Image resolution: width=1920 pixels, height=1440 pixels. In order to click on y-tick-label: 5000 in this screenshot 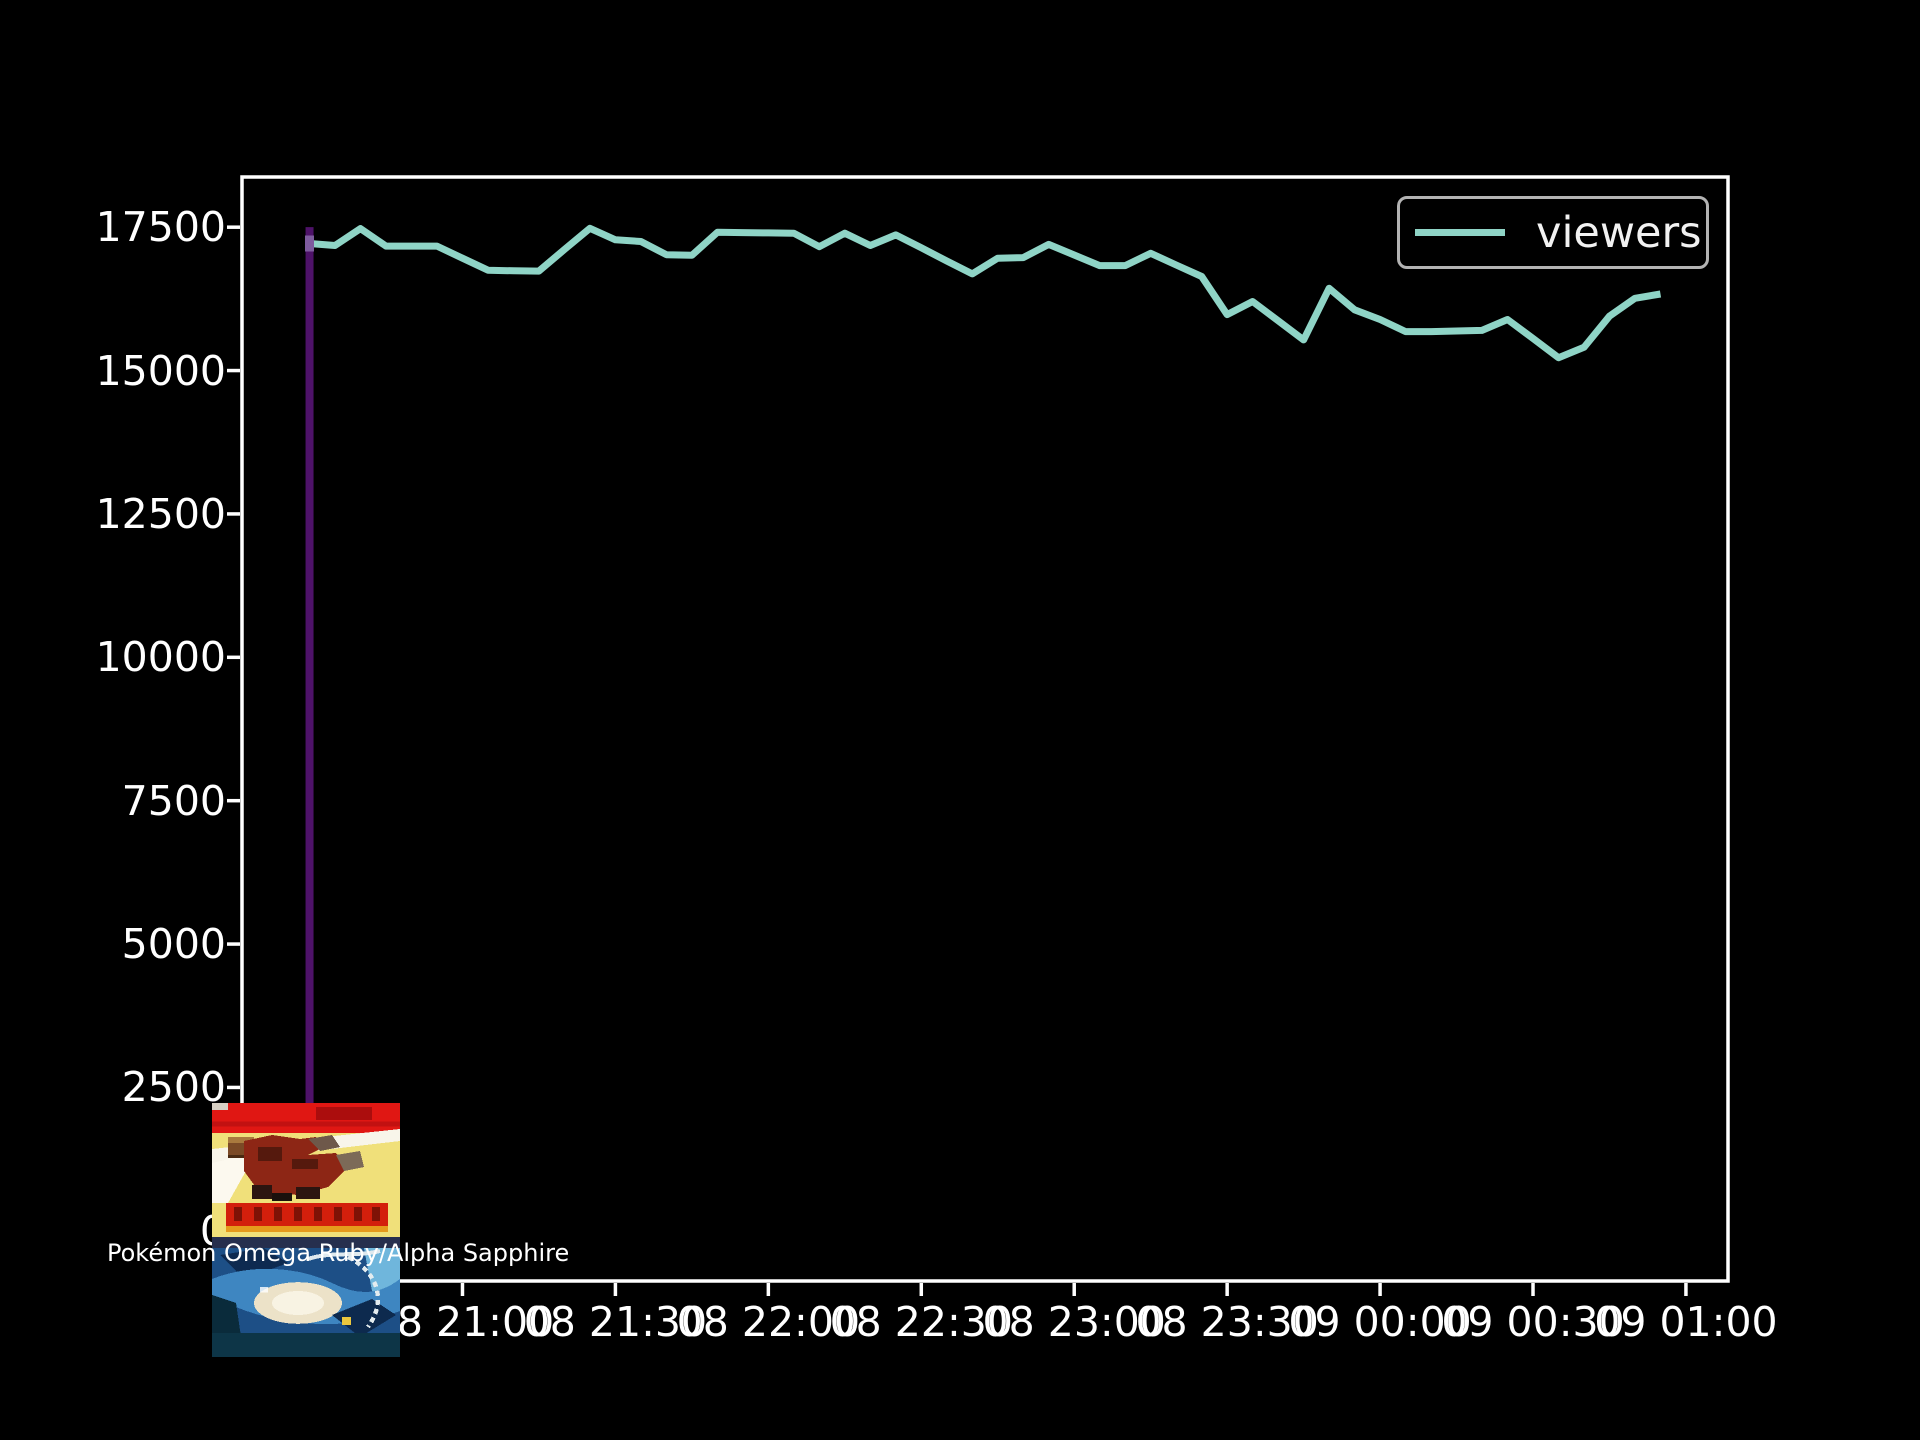, I will do `click(173, 944)`.